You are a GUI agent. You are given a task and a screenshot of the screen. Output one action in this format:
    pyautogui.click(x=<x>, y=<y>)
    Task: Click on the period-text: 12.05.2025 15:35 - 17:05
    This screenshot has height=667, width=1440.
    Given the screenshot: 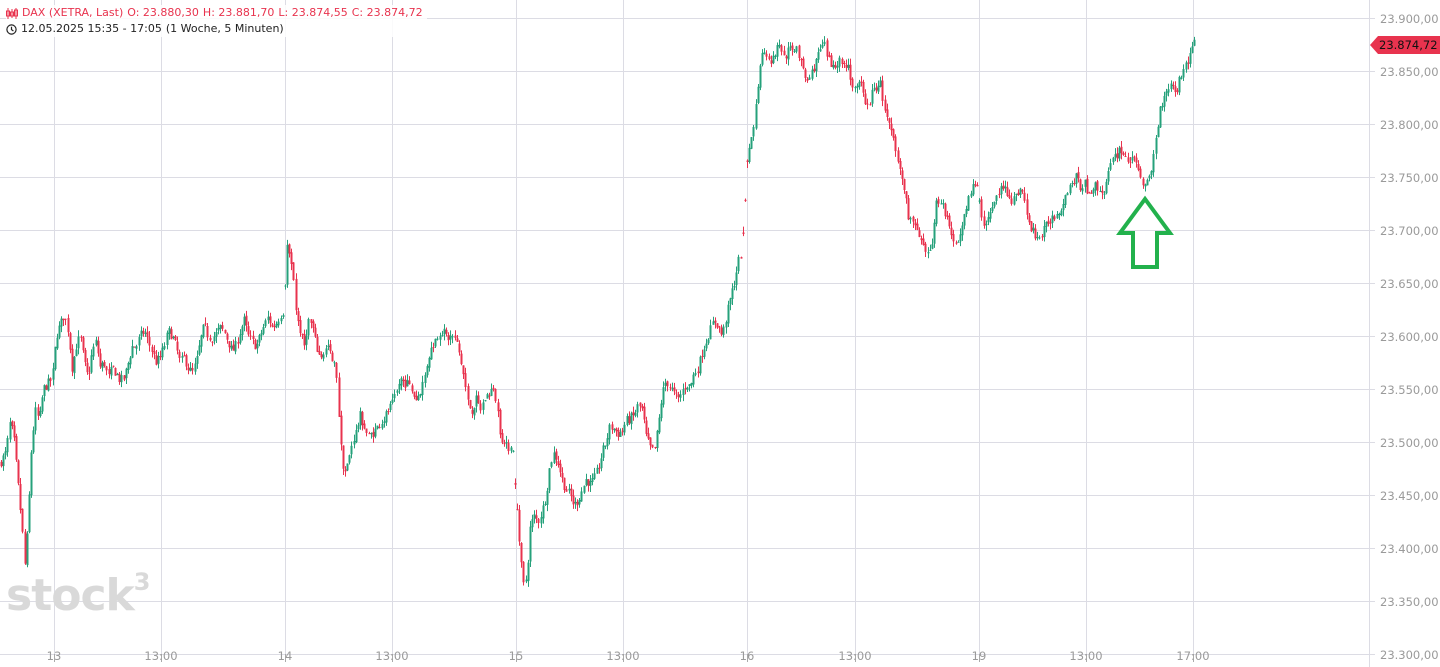 What is the action you would take?
    pyautogui.click(x=91, y=28)
    